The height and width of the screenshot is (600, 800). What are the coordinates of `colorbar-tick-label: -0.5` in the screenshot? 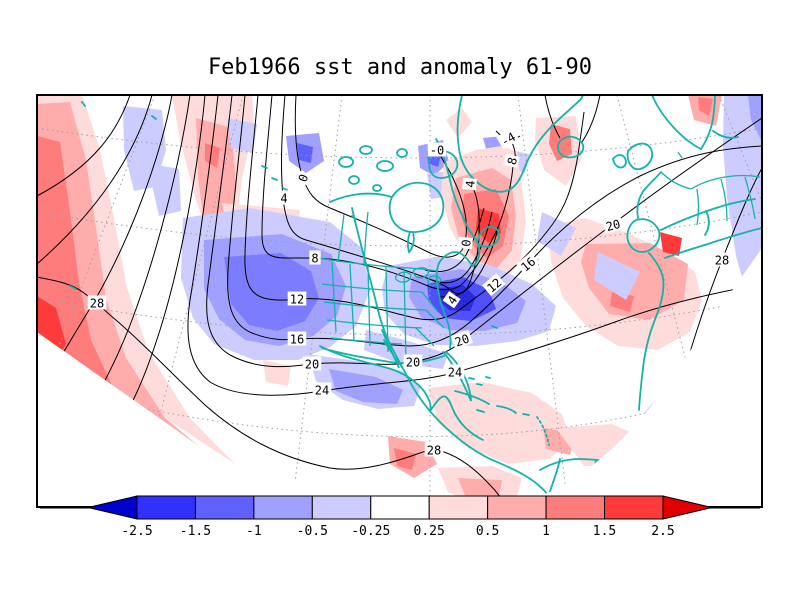 It's located at (312, 531).